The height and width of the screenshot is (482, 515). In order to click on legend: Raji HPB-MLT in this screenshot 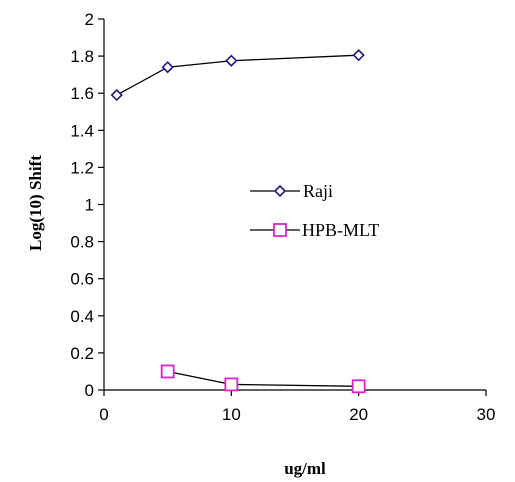, I will do `click(314, 210)`.